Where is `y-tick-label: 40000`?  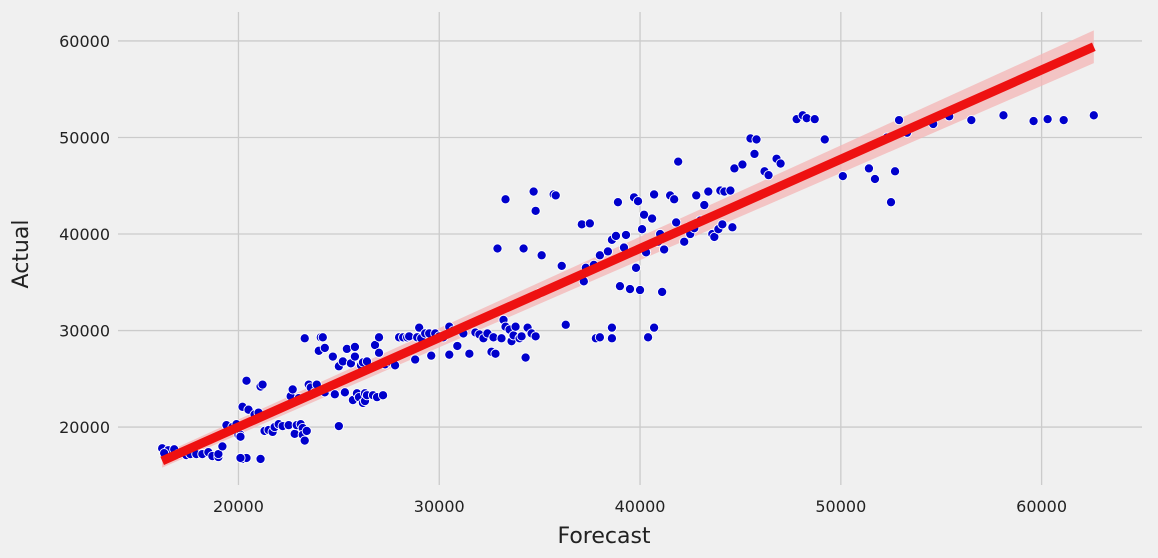 y-tick-label: 40000 is located at coordinates (84, 234).